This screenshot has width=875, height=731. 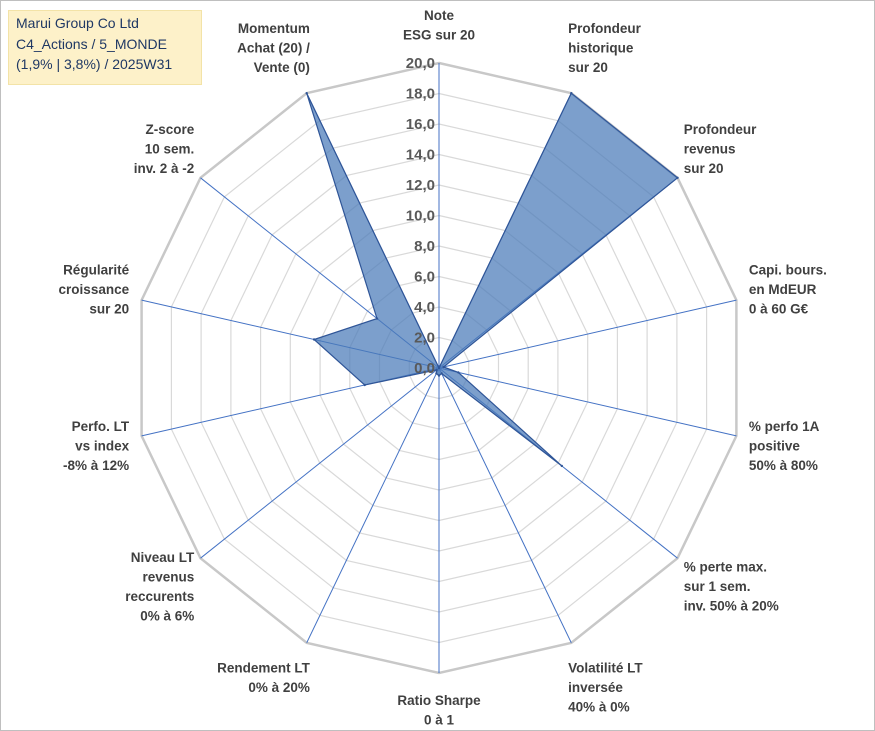 I want to click on category-label-13-line-1: Achat (20) /, so click(x=273, y=48).